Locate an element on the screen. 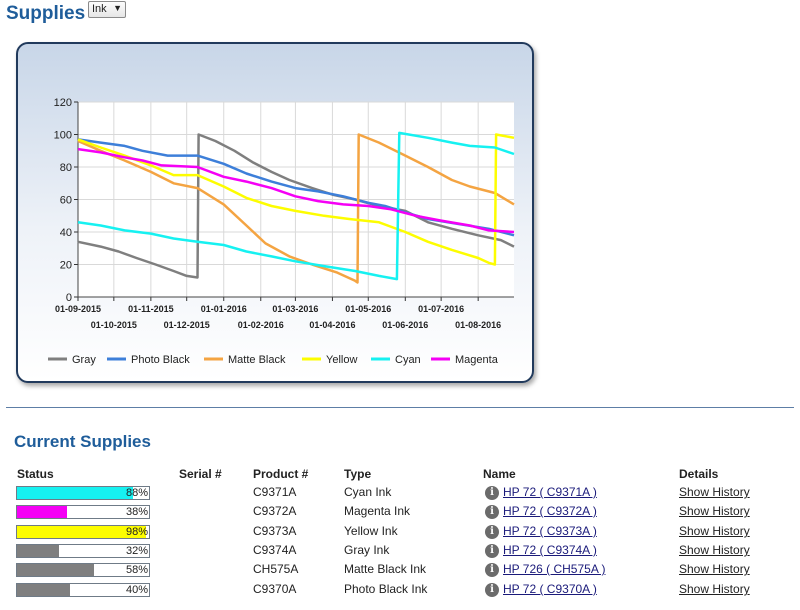  x-tick-label: 01-11-2015 is located at coordinates (151, 309).